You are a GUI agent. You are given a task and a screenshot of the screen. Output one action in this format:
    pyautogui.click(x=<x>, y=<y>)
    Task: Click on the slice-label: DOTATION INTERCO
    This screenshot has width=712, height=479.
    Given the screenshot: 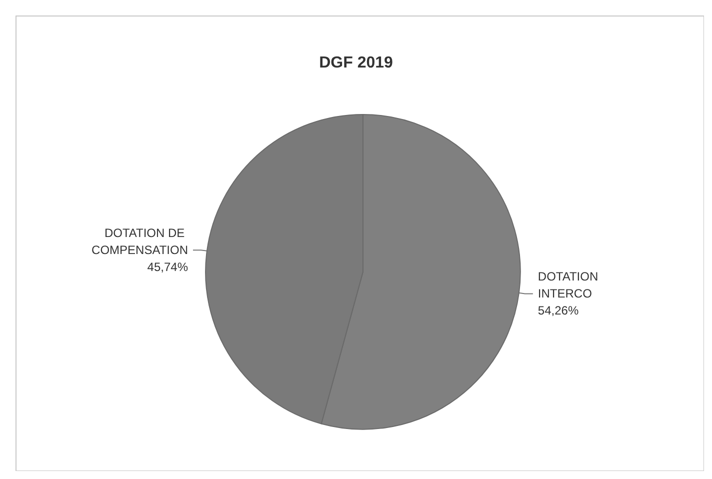 What is the action you would take?
    pyautogui.click(x=570, y=285)
    